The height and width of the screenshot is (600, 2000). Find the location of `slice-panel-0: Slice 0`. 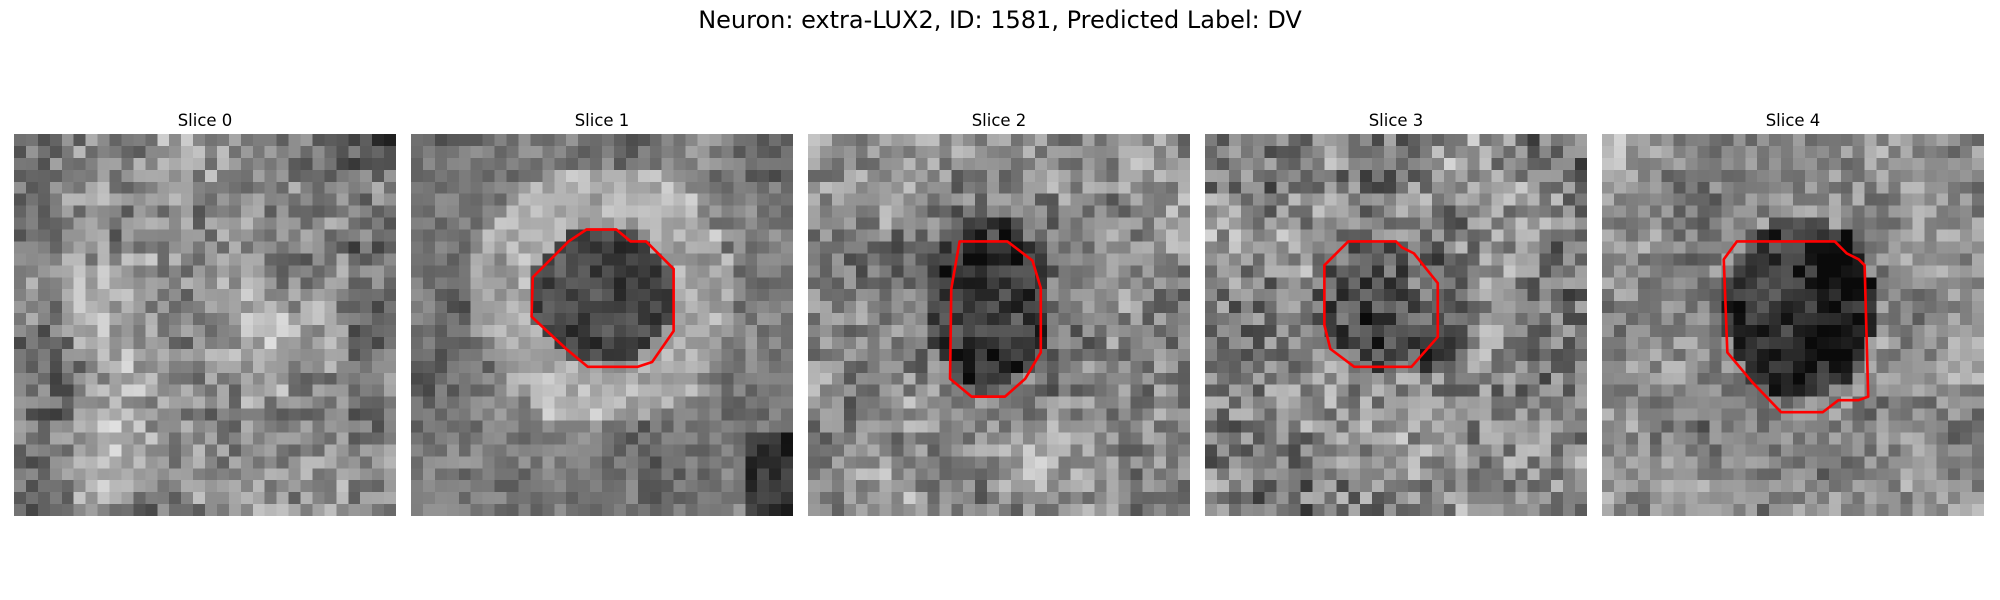

slice-panel-0: Slice 0 is located at coordinates (205, 312).